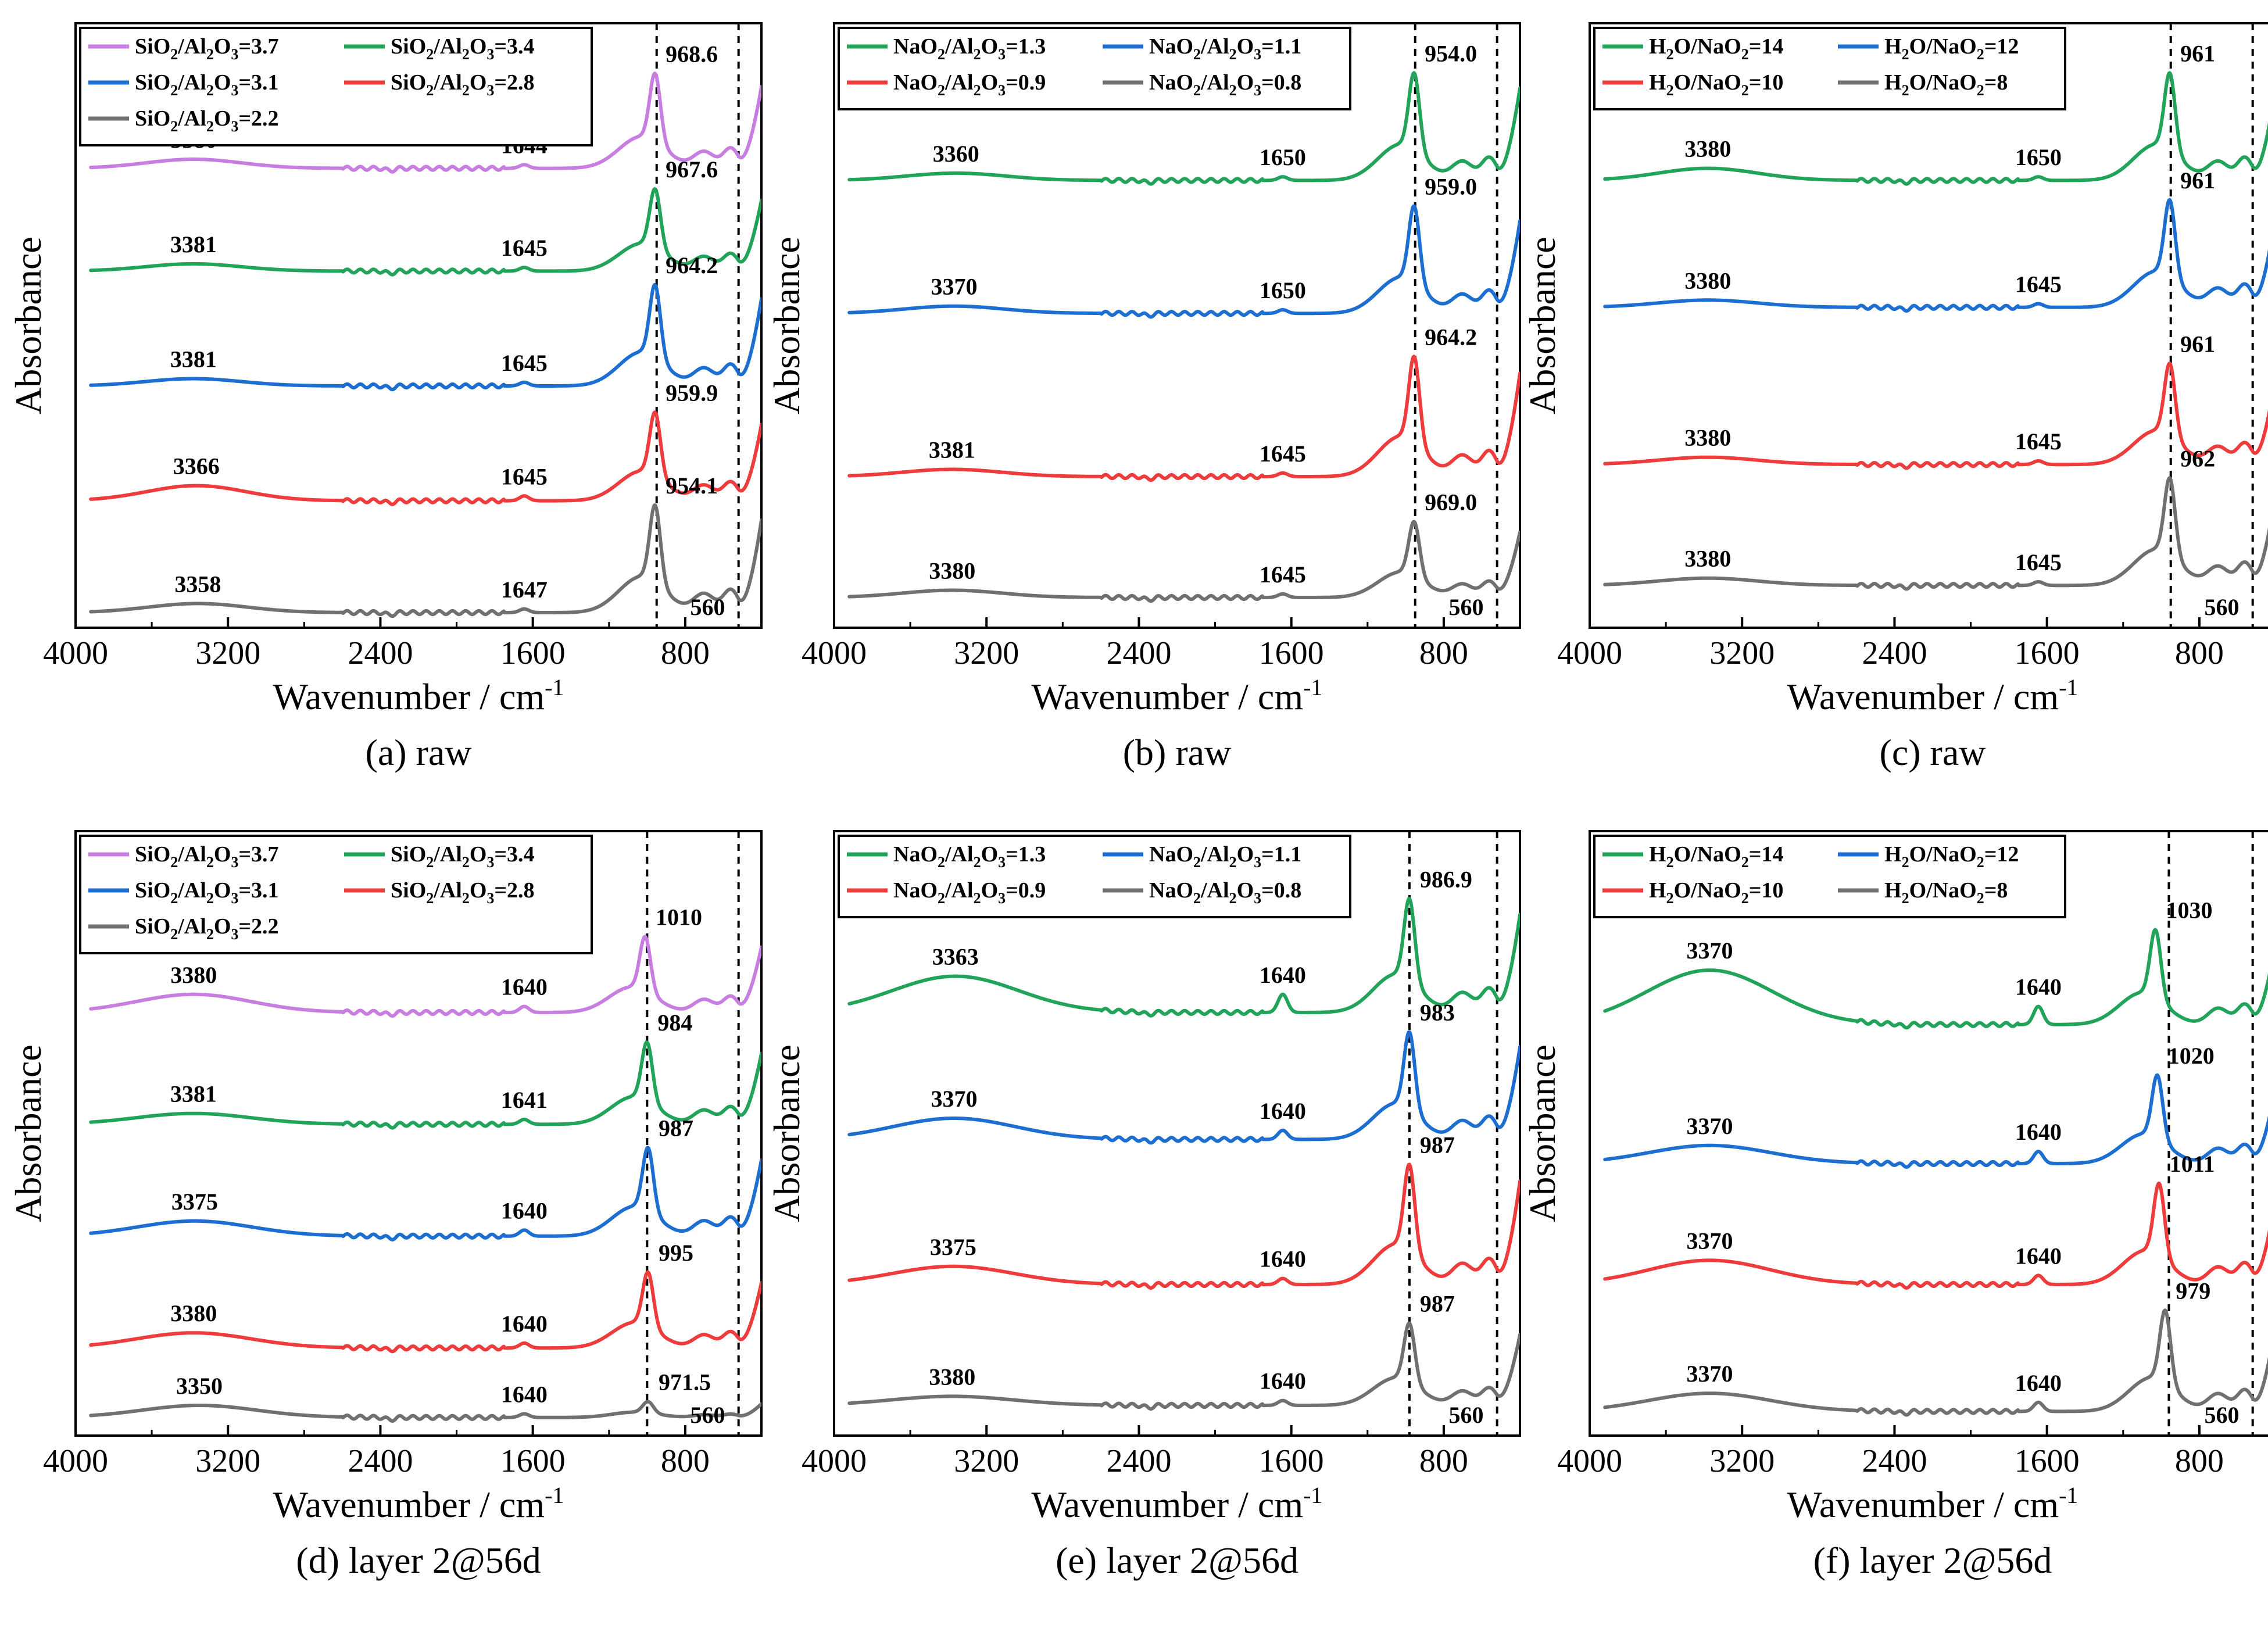 The width and height of the screenshot is (2268, 1646). Describe the element at coordinates (418, 1134) in the screenshot. I see `plot-frame` at that location.